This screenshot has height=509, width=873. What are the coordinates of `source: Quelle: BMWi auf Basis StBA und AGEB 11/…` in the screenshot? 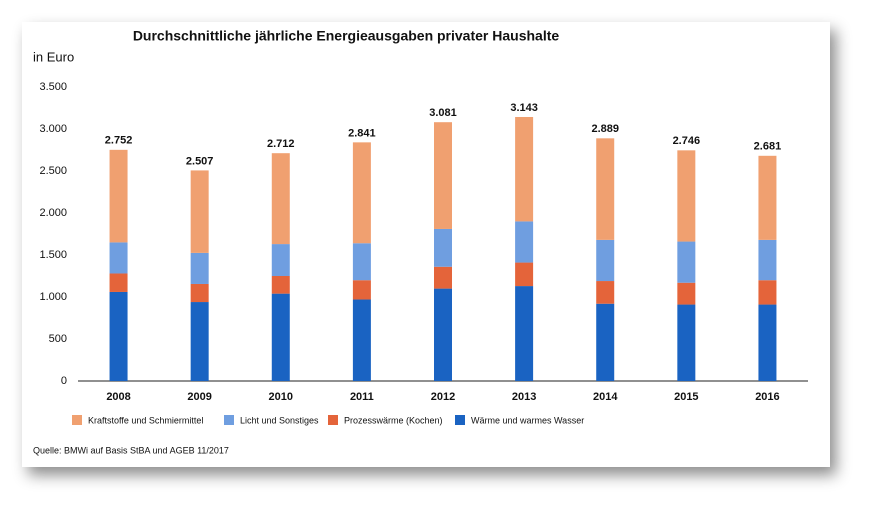 It's located at (131, 450).